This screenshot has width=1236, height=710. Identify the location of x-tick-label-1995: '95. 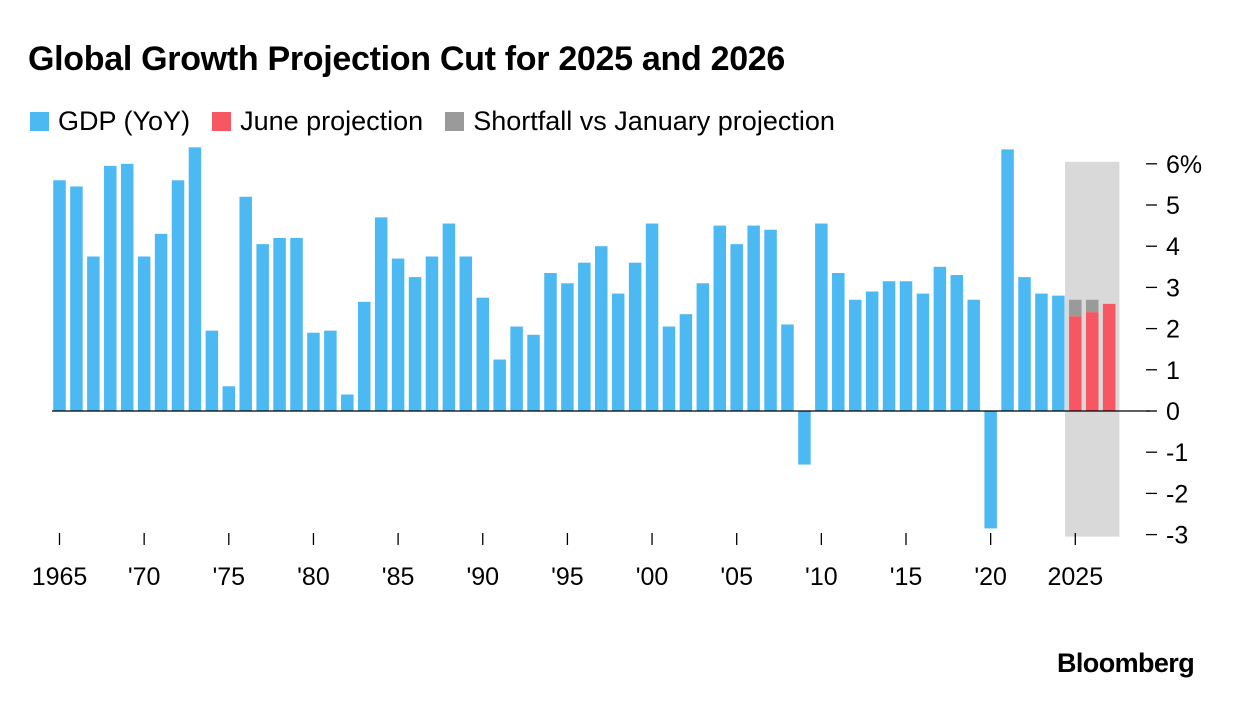
(567, 577).